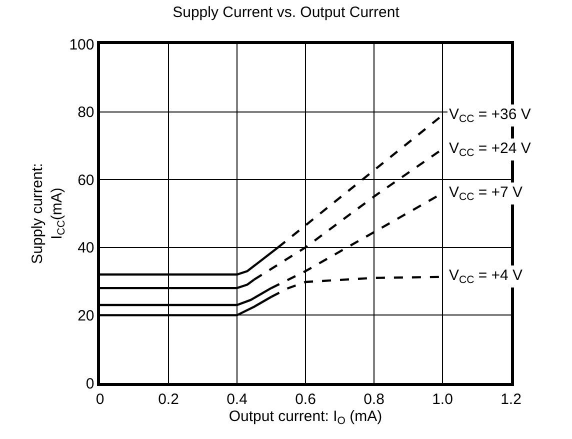  I want to click on series-label: V$_{CC}$ = +36 V, so click(490, 116).